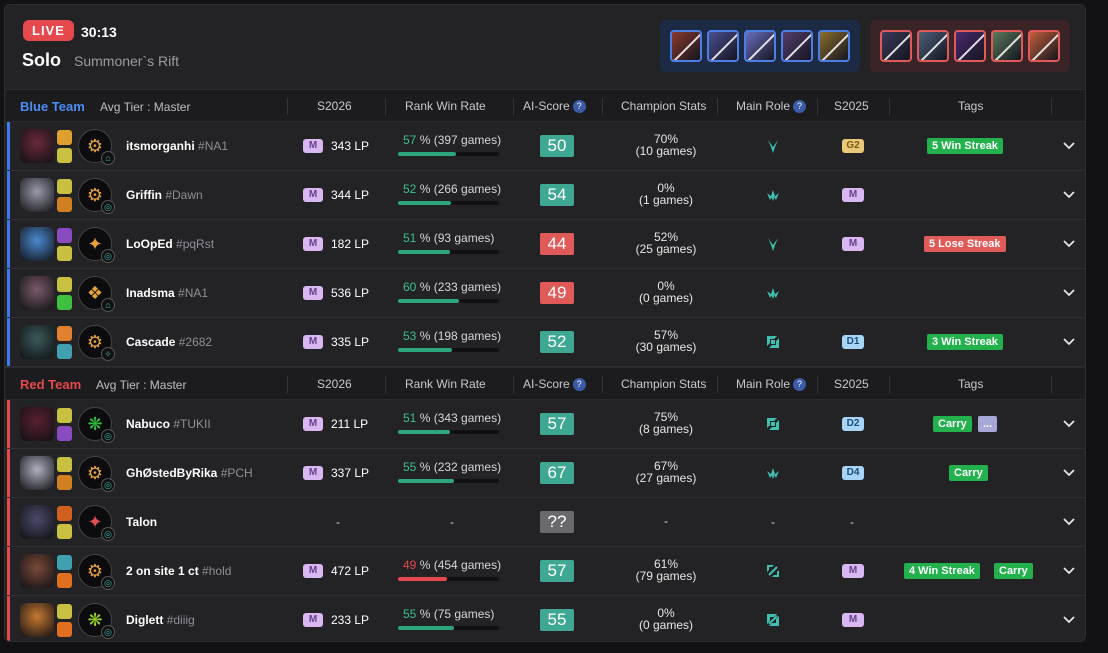  Describe the element at coordinates (164, 195) in the screenshot. I see `player-name: Griffin #Dawn` at that location.